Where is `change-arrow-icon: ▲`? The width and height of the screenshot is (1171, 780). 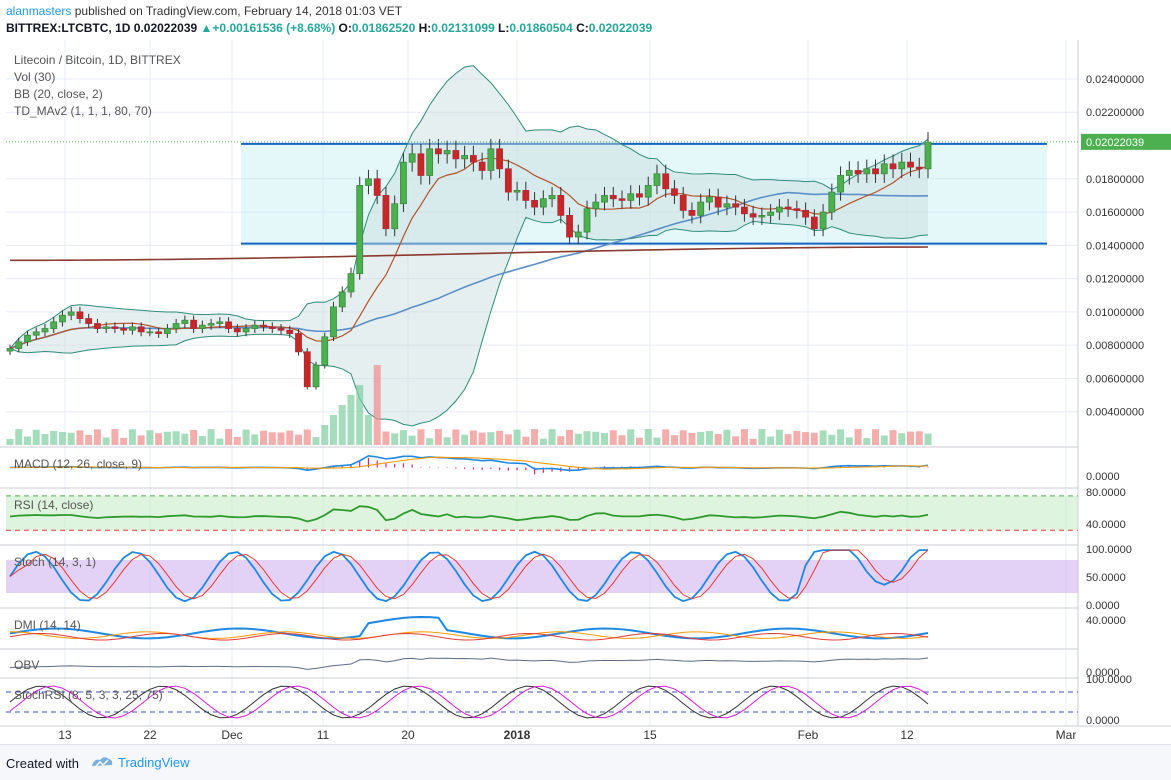 change-arrow-icon: ▲ is located at coordinates (206, 28).